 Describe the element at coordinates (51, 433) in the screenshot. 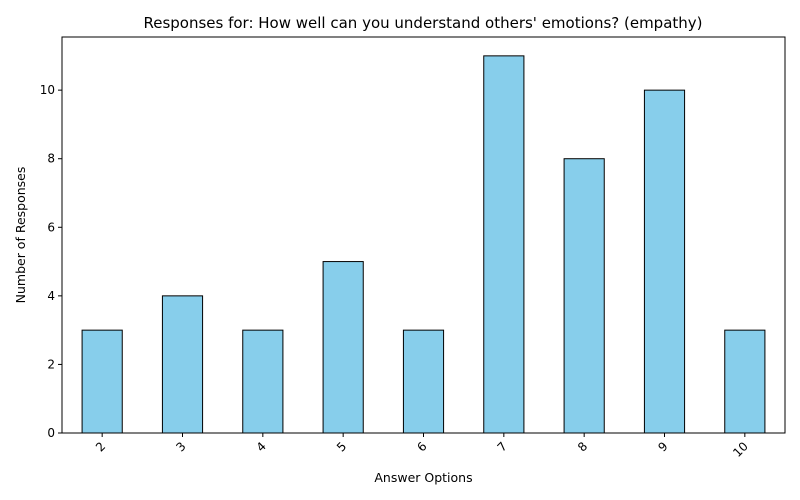

I see `y-tick-label: 0` at that location.